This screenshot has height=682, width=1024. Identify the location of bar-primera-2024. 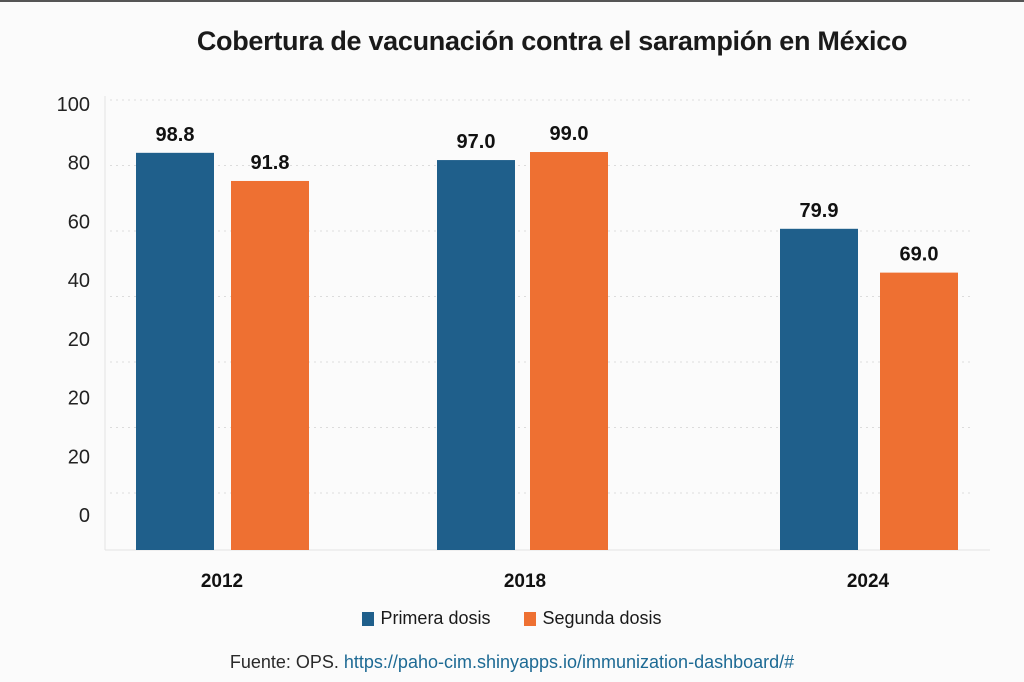
(819, 389).